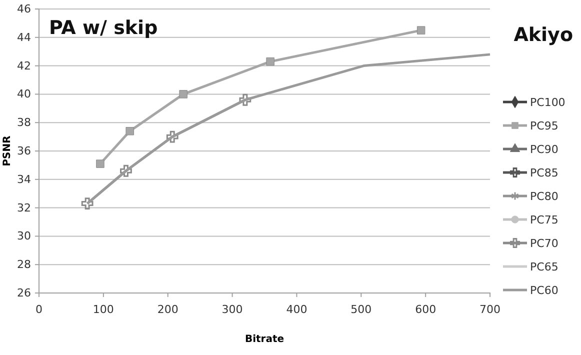 The height and width of the screenshot is (355, 581). Describe the element at coordinates (24, 179) in the screenshot. I see `y-tick-label: 34` at that location.